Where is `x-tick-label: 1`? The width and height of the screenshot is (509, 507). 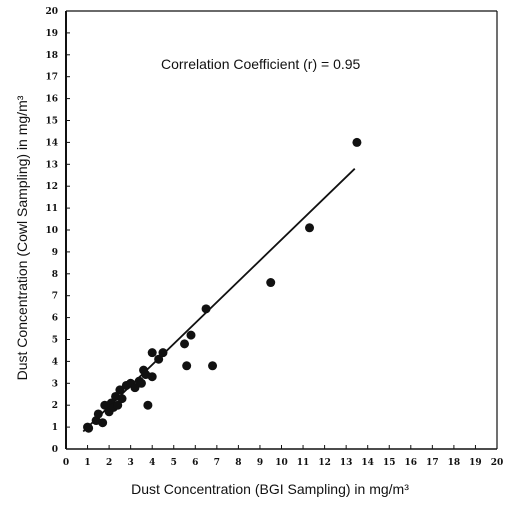 x-tick-label: 1 is located at coordinates (87, 463).